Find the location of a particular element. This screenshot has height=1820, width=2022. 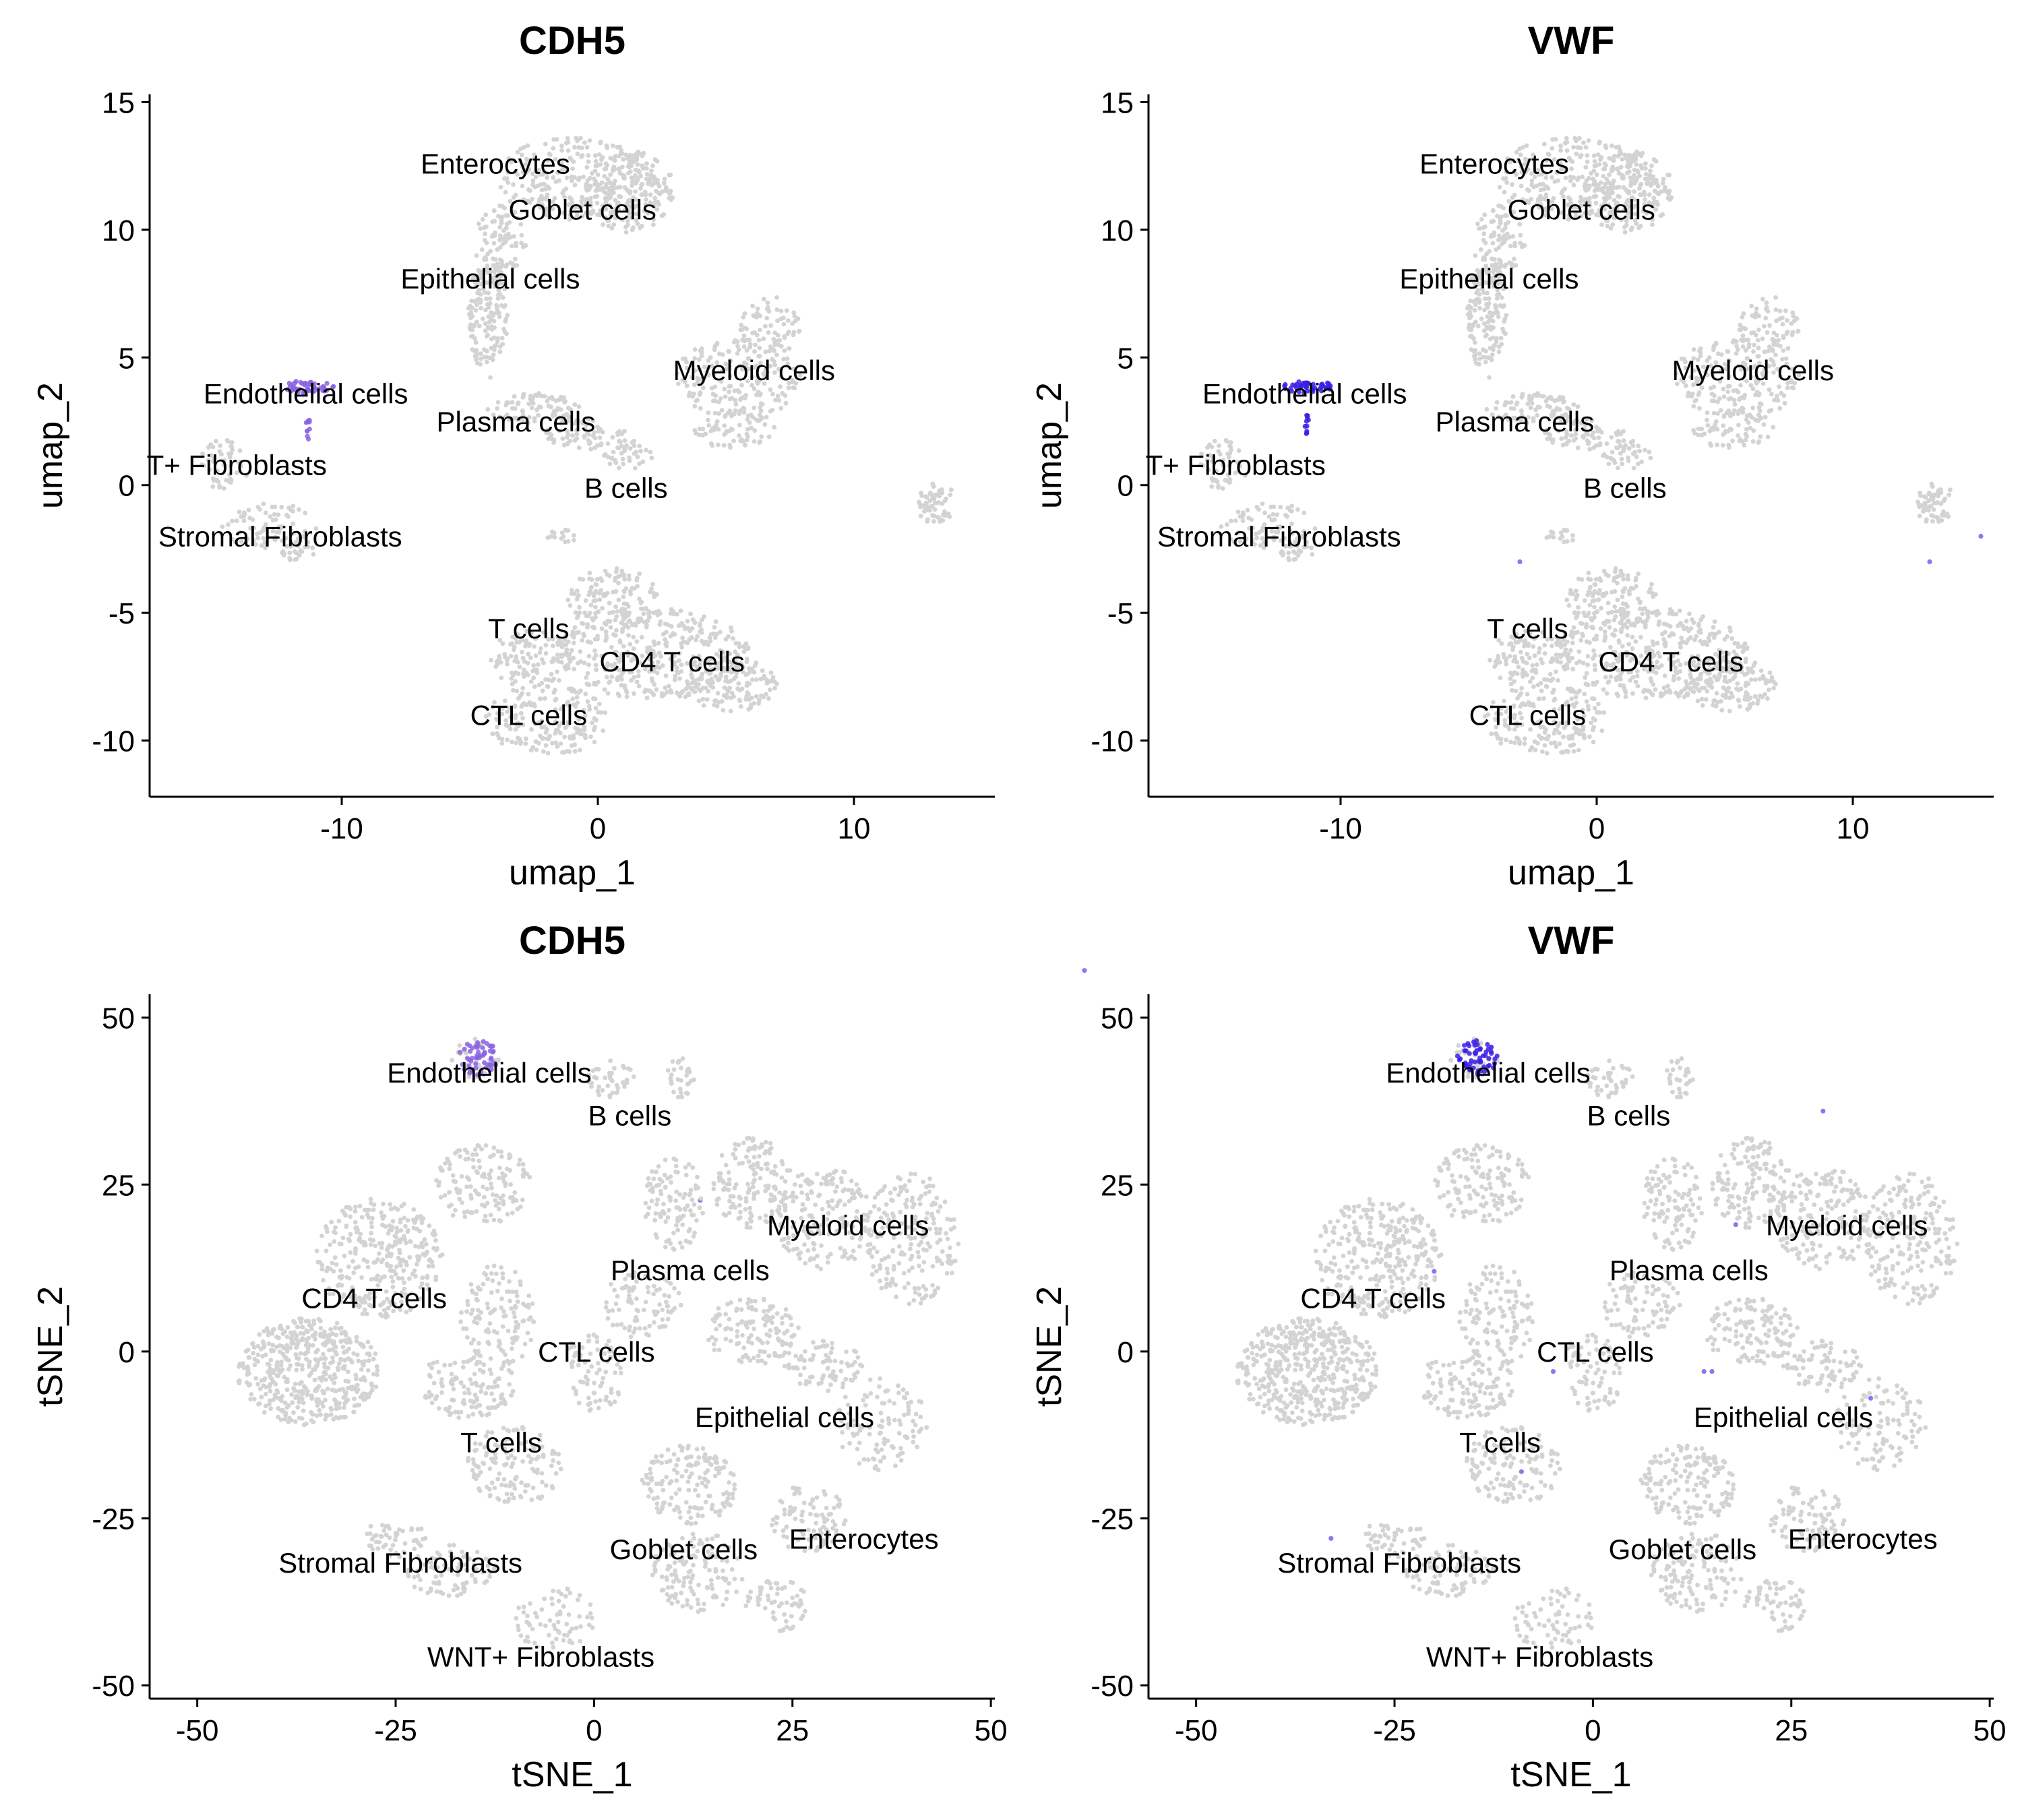

cluster-label: Plasma cells is located at coordinates (516, 421).